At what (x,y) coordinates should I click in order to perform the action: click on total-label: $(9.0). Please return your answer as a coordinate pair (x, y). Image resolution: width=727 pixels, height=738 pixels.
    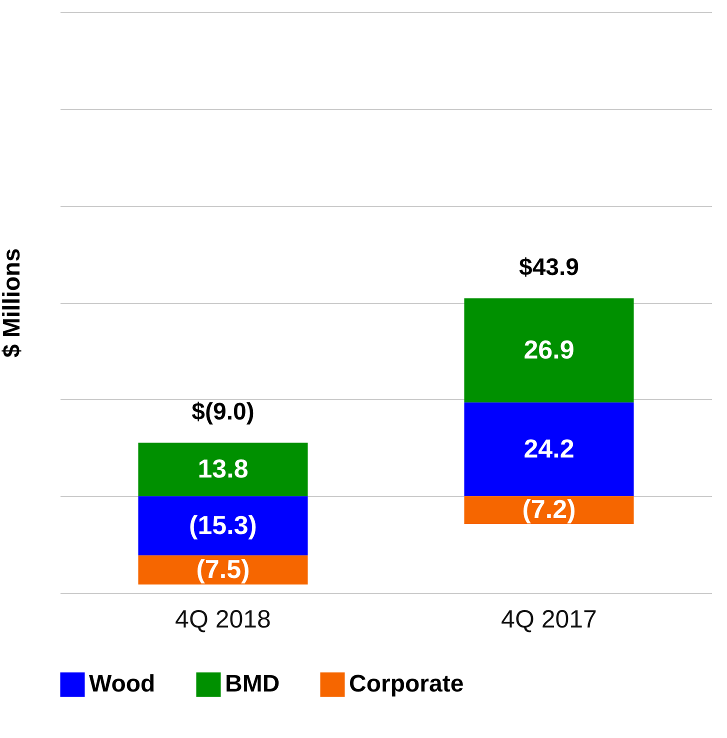
    Looking at the image, I should click on (223, 412).